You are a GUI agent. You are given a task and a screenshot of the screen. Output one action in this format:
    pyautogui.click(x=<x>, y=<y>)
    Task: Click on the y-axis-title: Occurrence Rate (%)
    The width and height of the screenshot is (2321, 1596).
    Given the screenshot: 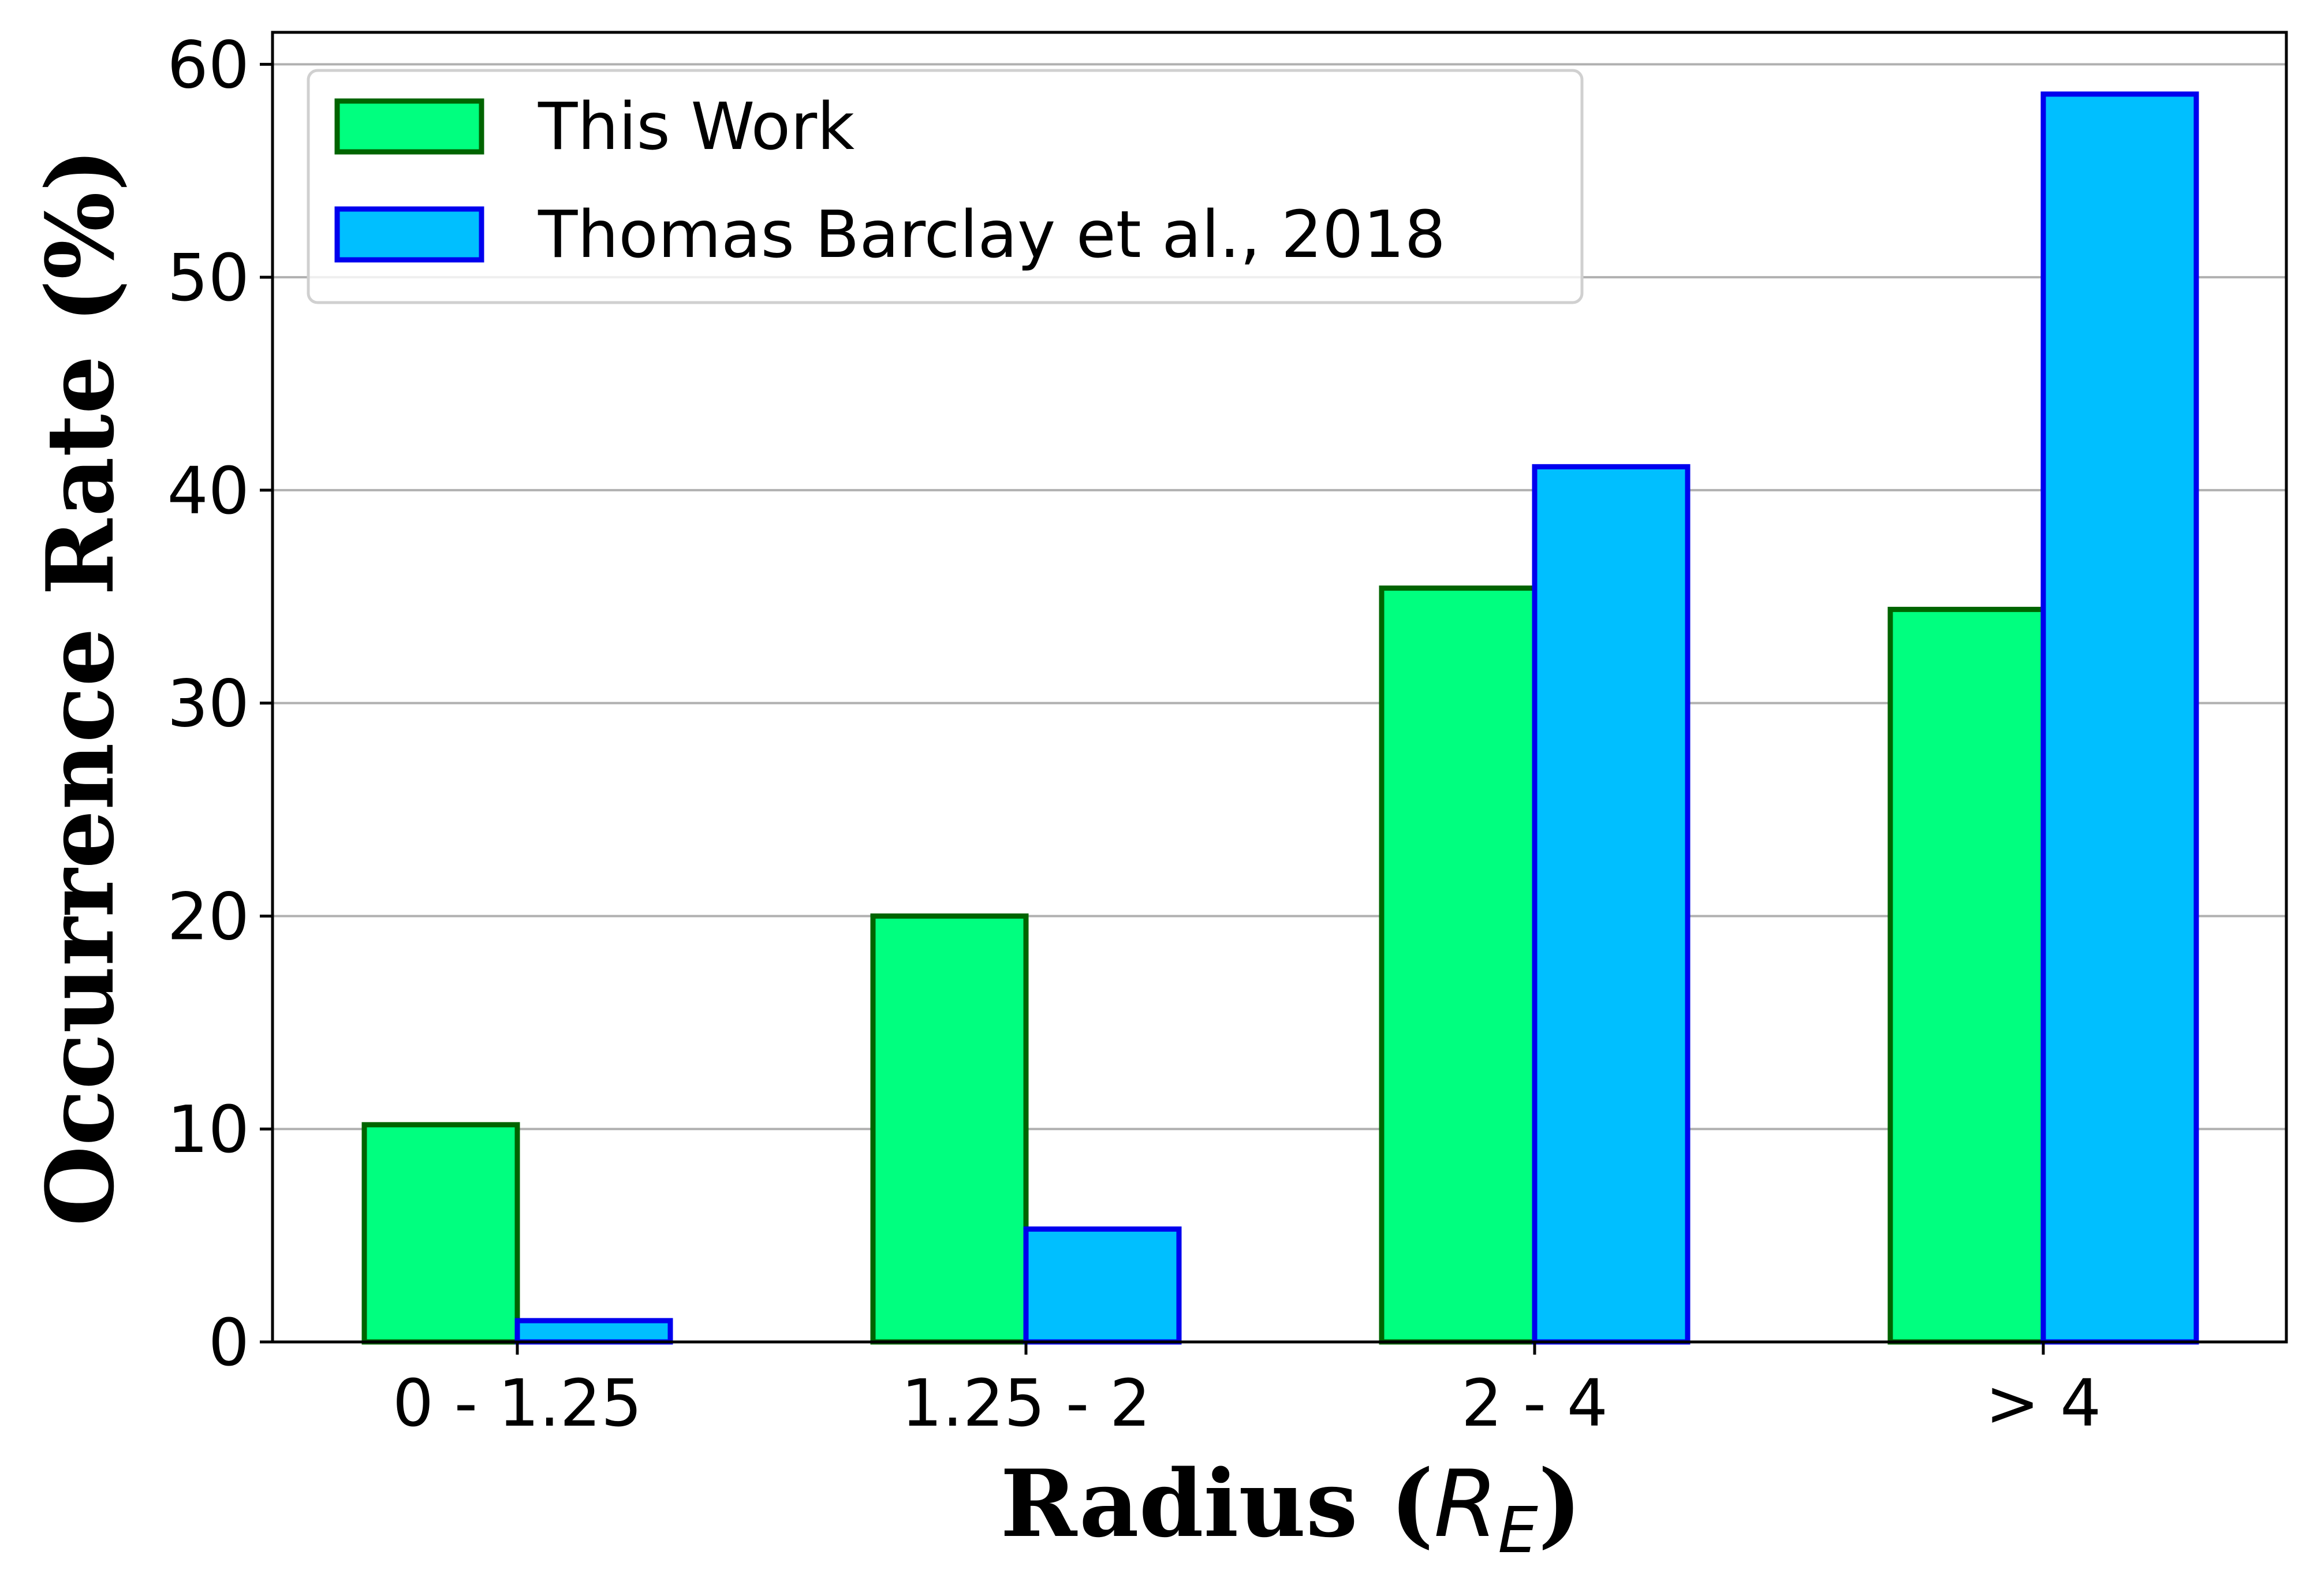 What is the action you would take?
    pyautogui.click(x=80, y=687)
    